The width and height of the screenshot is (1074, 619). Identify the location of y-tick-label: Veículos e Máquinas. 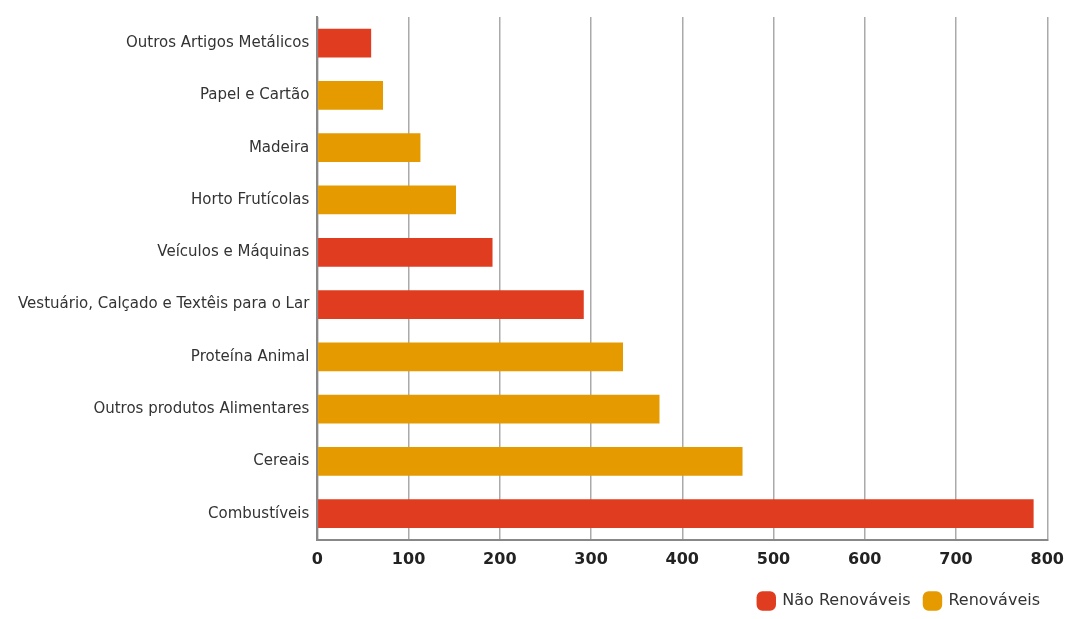
(233, 251).